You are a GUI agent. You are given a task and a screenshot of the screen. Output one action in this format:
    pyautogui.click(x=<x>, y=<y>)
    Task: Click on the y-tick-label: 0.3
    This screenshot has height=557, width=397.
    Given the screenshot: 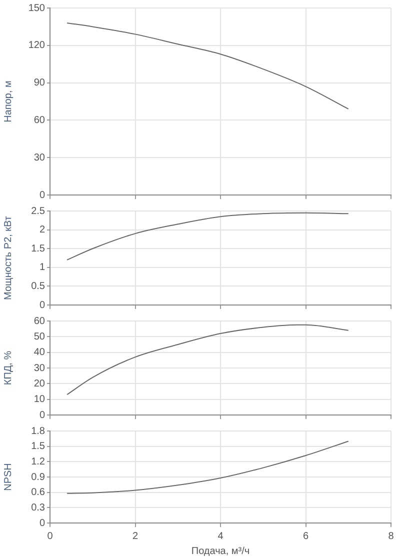 What is the action you would take?
    pyautogui.click(x=38, y=508)
    